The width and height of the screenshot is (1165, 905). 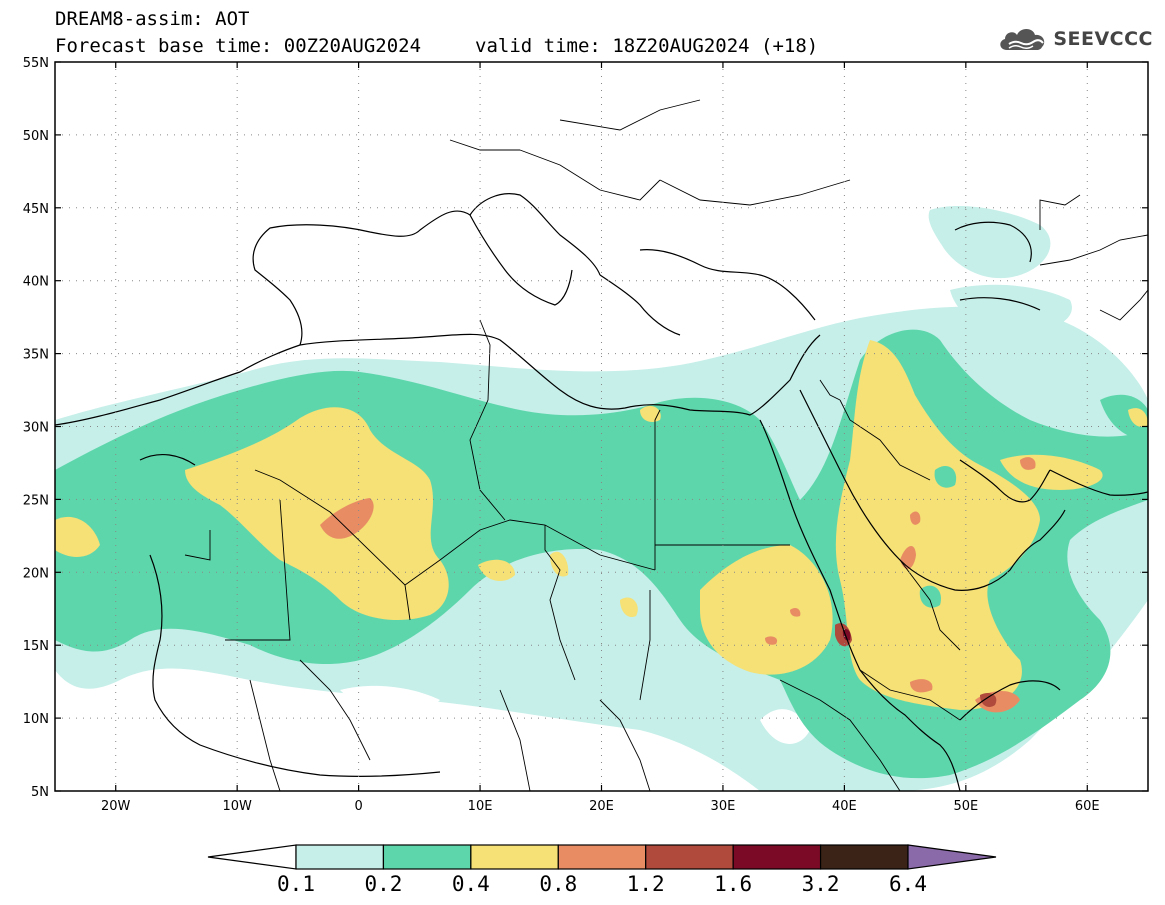 What do you see at coordinates (1103, 39) in the screenshot?
I see `logo-text: SEEVCCC` at bounding box center [1103, 39].